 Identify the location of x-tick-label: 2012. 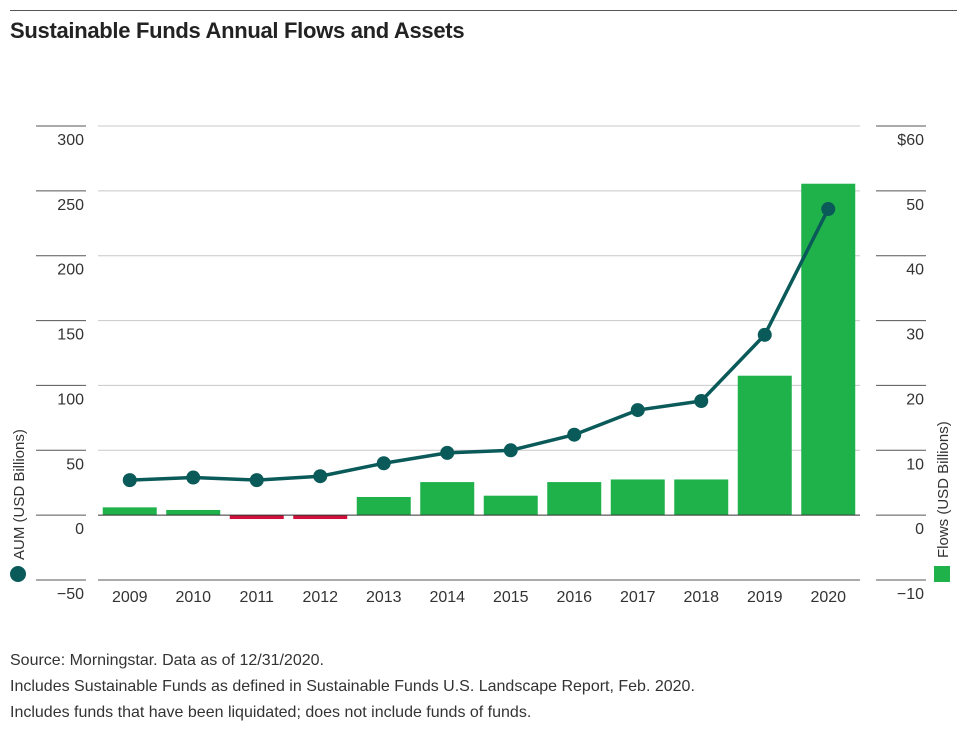
(320, 597).